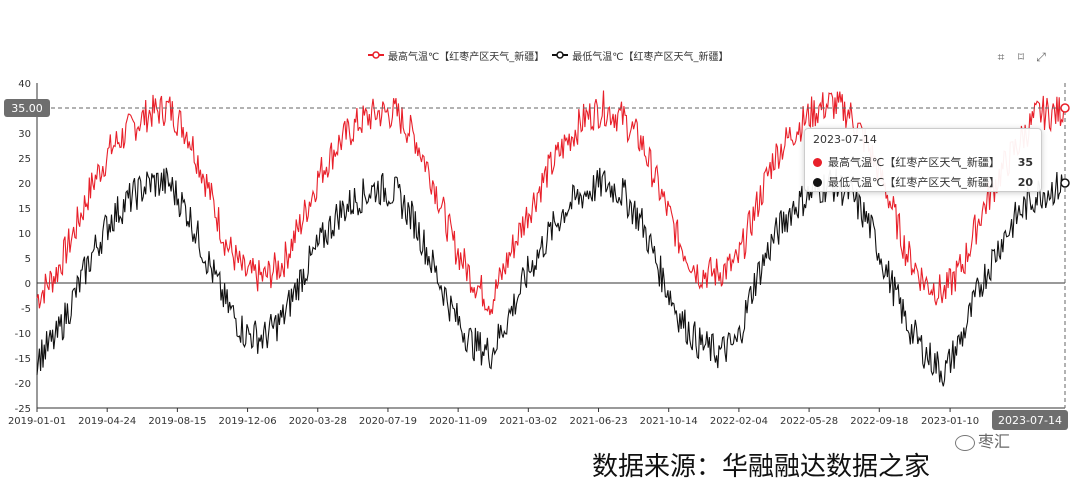 This screenshot has width=1080, height=492. What do you see at coordinates (1025, 162) in the screenshot?
I see `tooltip-value-high: 35` at bounding box center [1025, 162].